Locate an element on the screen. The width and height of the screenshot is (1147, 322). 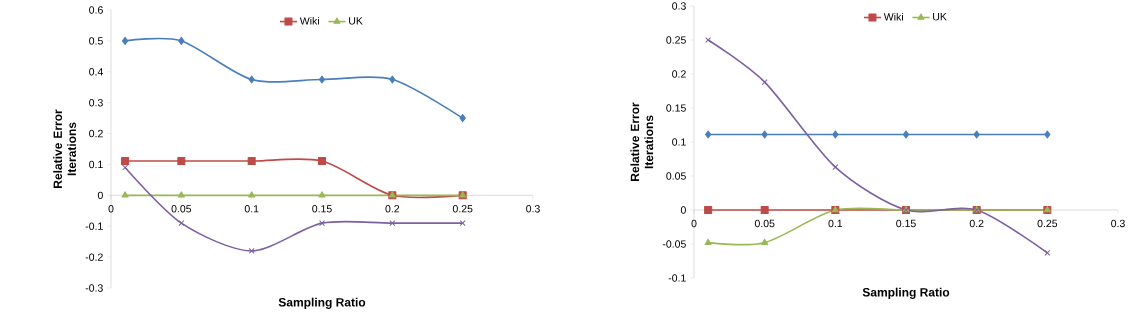
y-tick-label: -0.2 is located at coordinates (94, 257).